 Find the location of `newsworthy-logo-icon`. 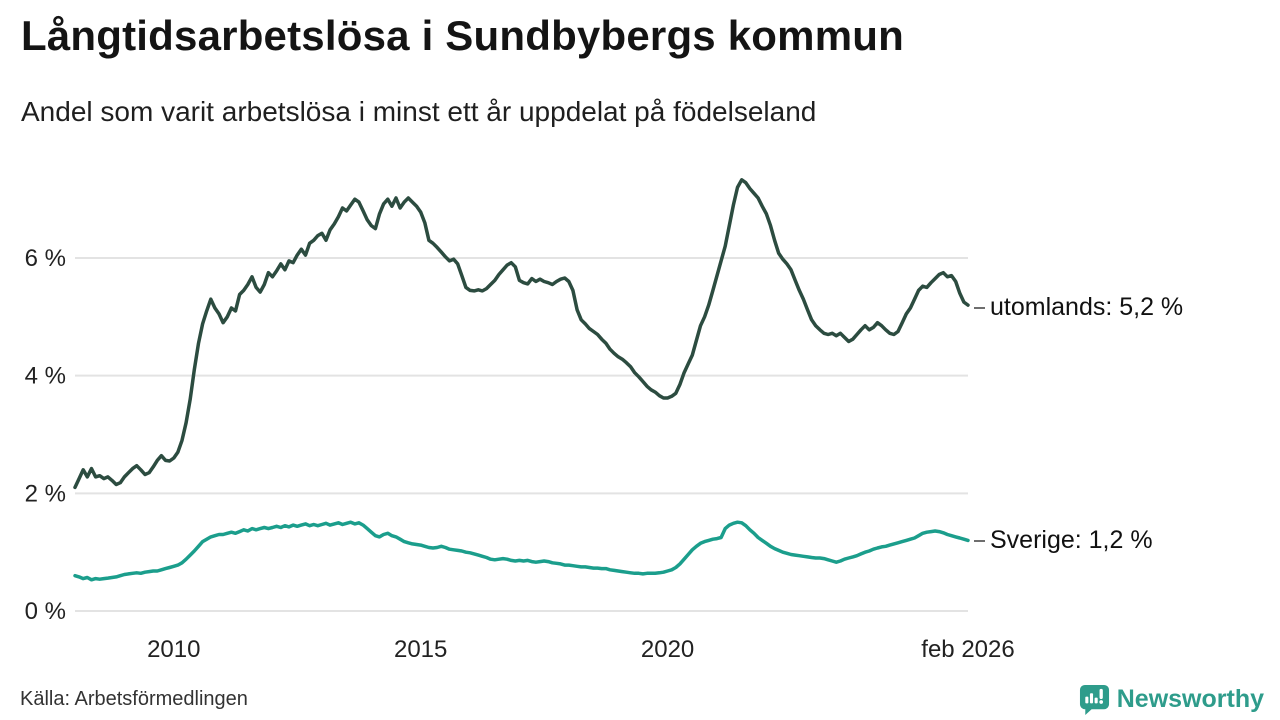

newsworthy-logo-icon is located at coordinates (1094, 699).